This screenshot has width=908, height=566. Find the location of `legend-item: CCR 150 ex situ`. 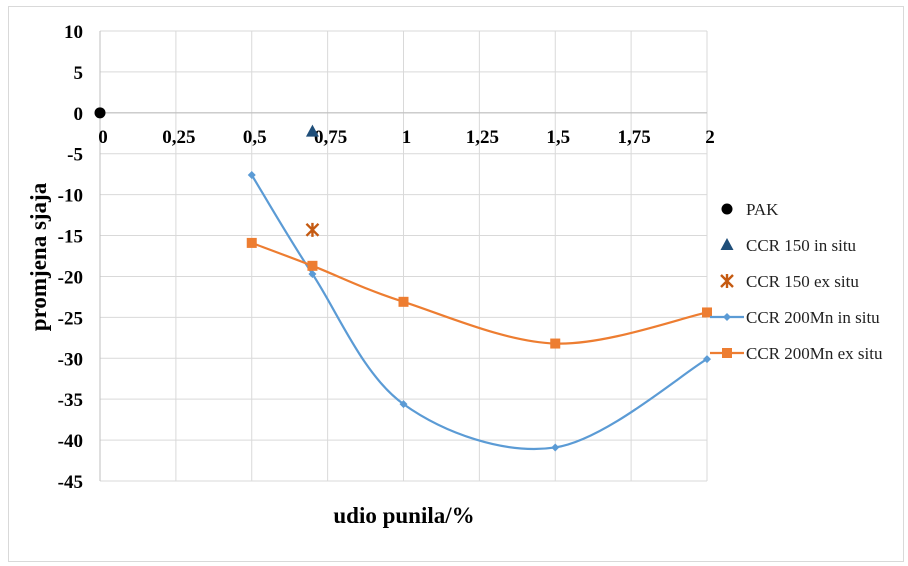

legend-item: CCR 150 ex situ is located at coordinates (789, 281).